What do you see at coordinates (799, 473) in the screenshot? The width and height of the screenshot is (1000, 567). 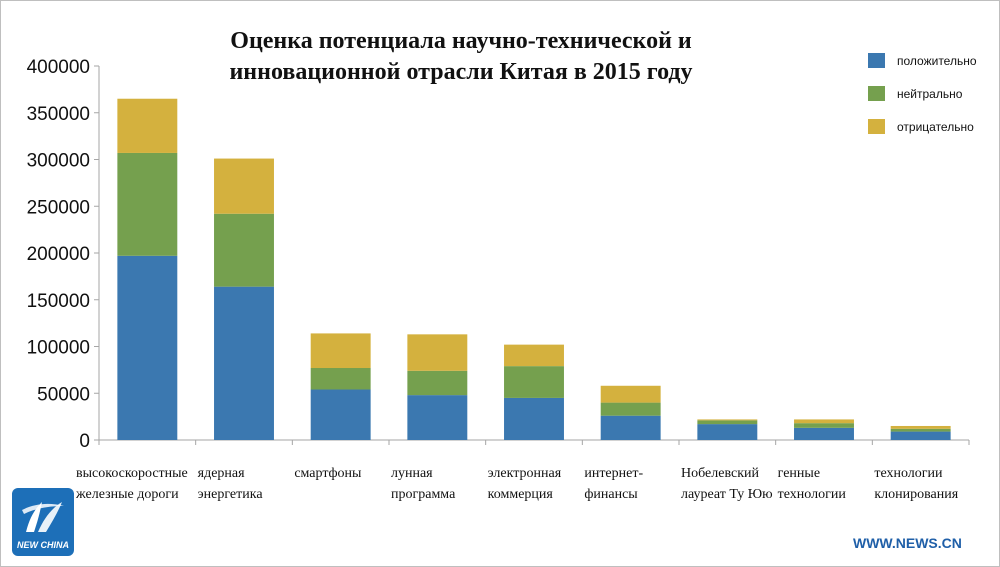 I see `x-category-label: генные` at bounding box center [799, 473].